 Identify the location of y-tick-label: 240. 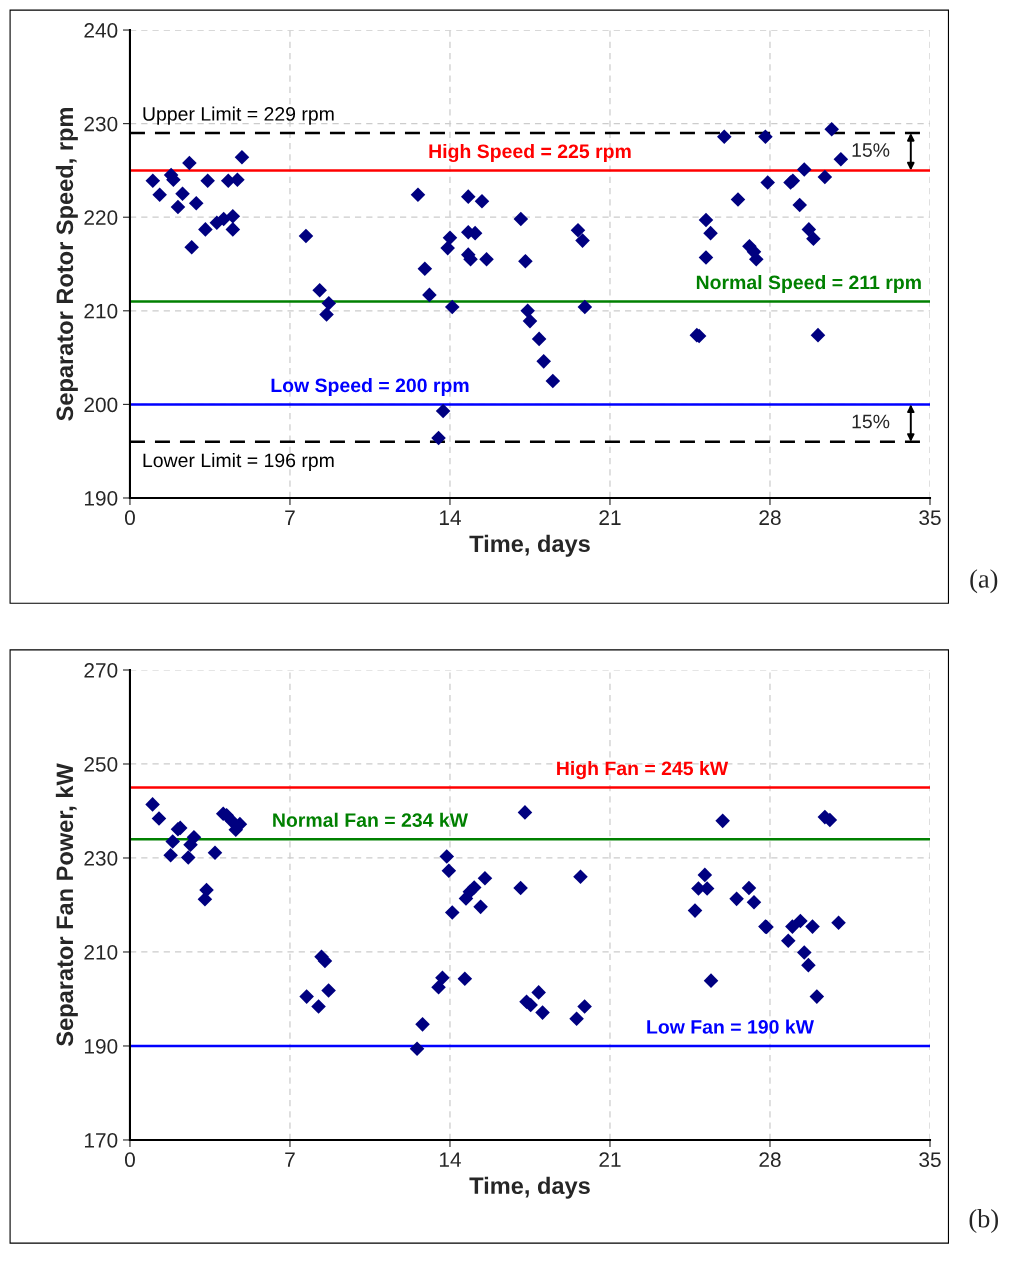
(101, 30).